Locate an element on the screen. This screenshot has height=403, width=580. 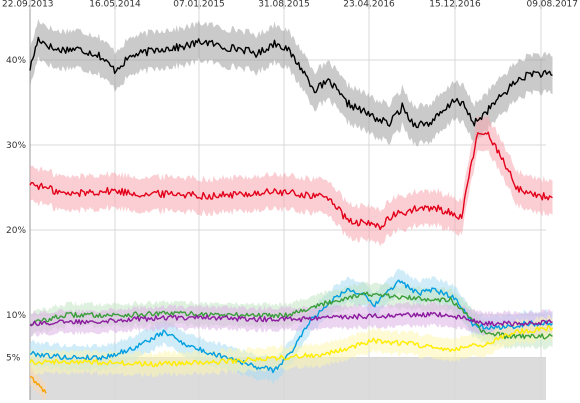
x-tick-label: 15.12.2016 is located at coordinates (455, 5).